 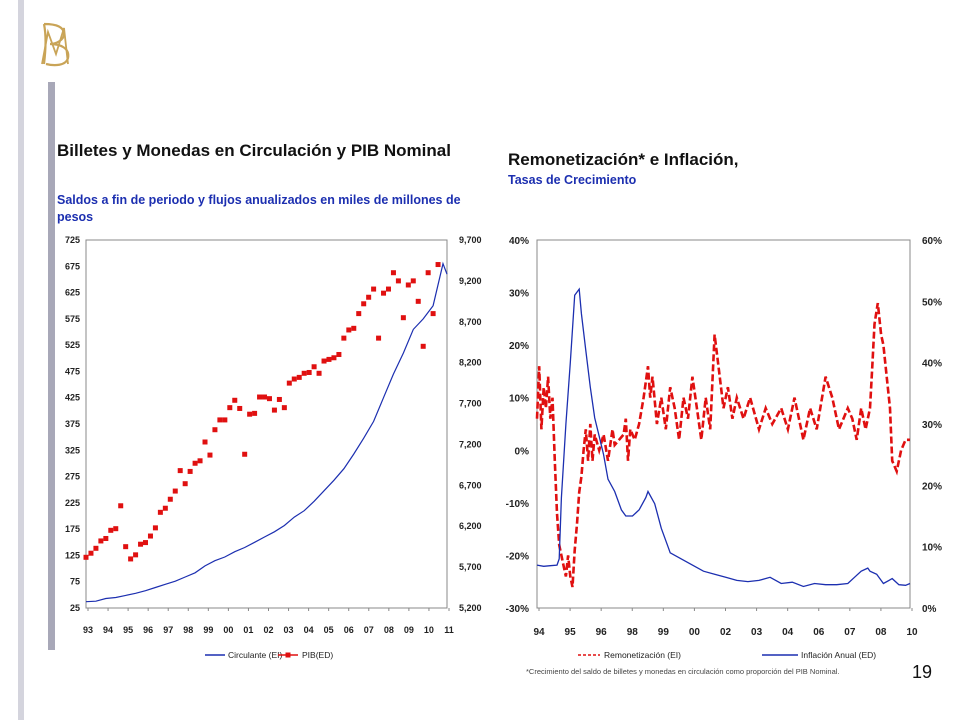 What do you see at coordinates (932, 364) in the screenshot?
I see `chart2-y-right-tick: 40%` at bounding box center [932, 364].